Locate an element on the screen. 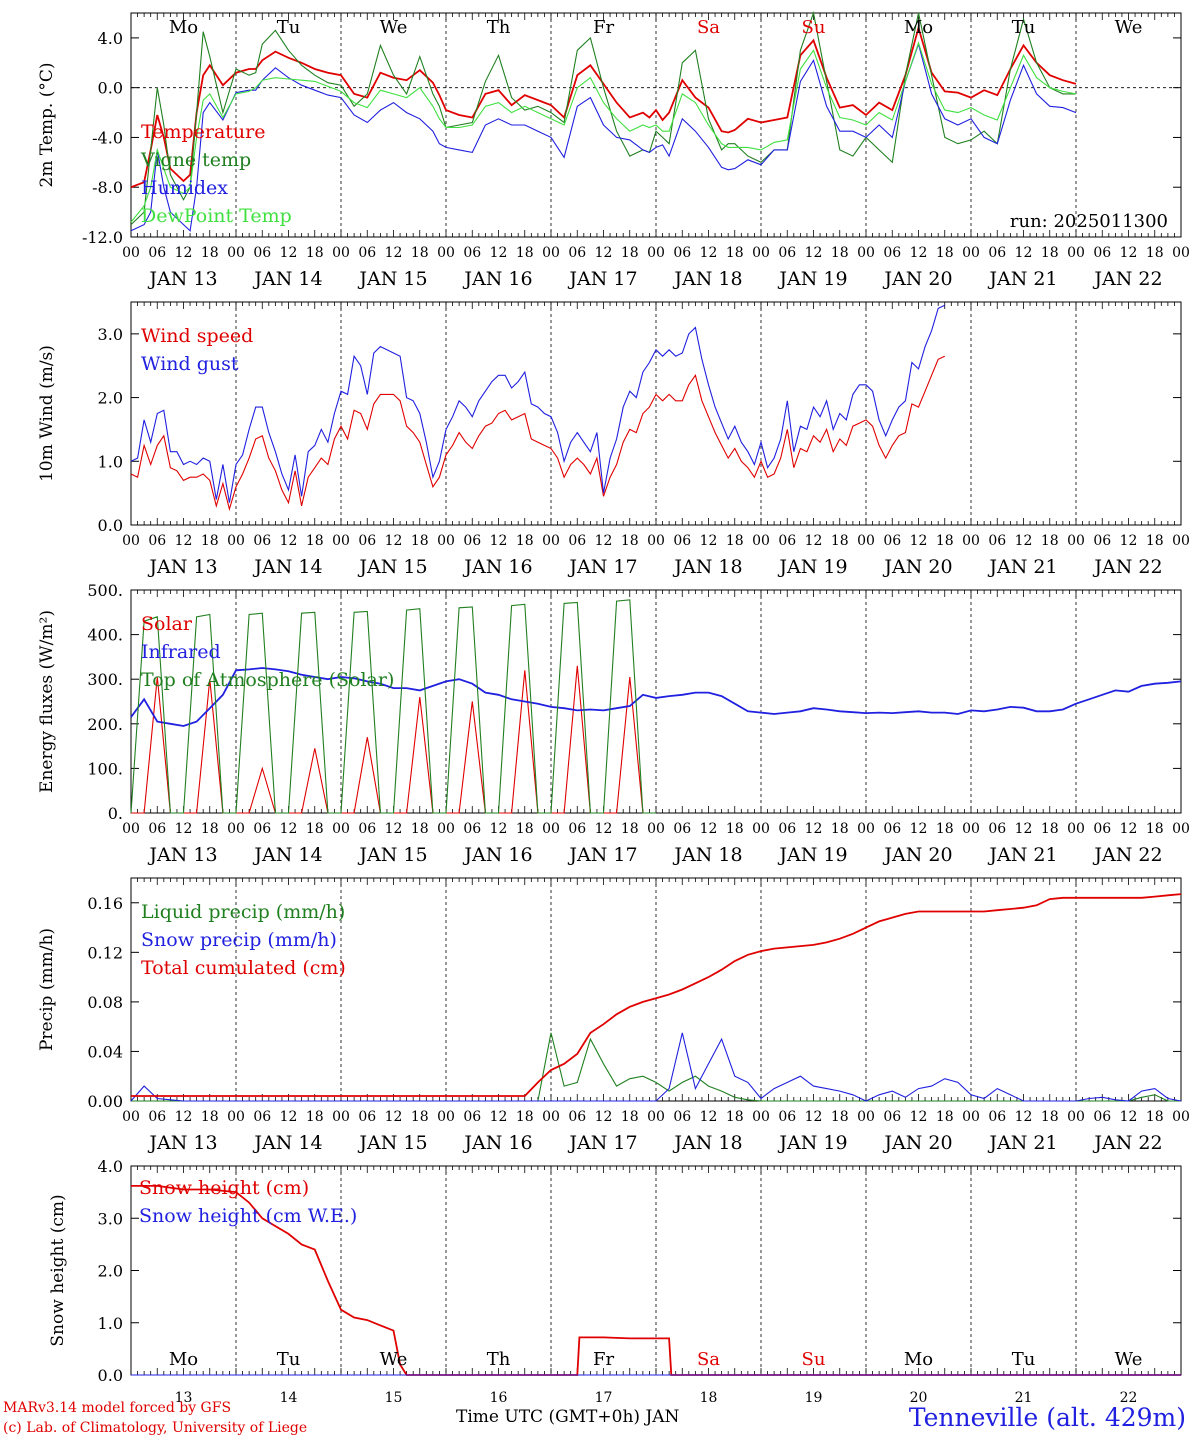 Image resolution: width=1194 pixels, height=1440 pixels. weekday-label: Mo is located at coordinates (183, 27).